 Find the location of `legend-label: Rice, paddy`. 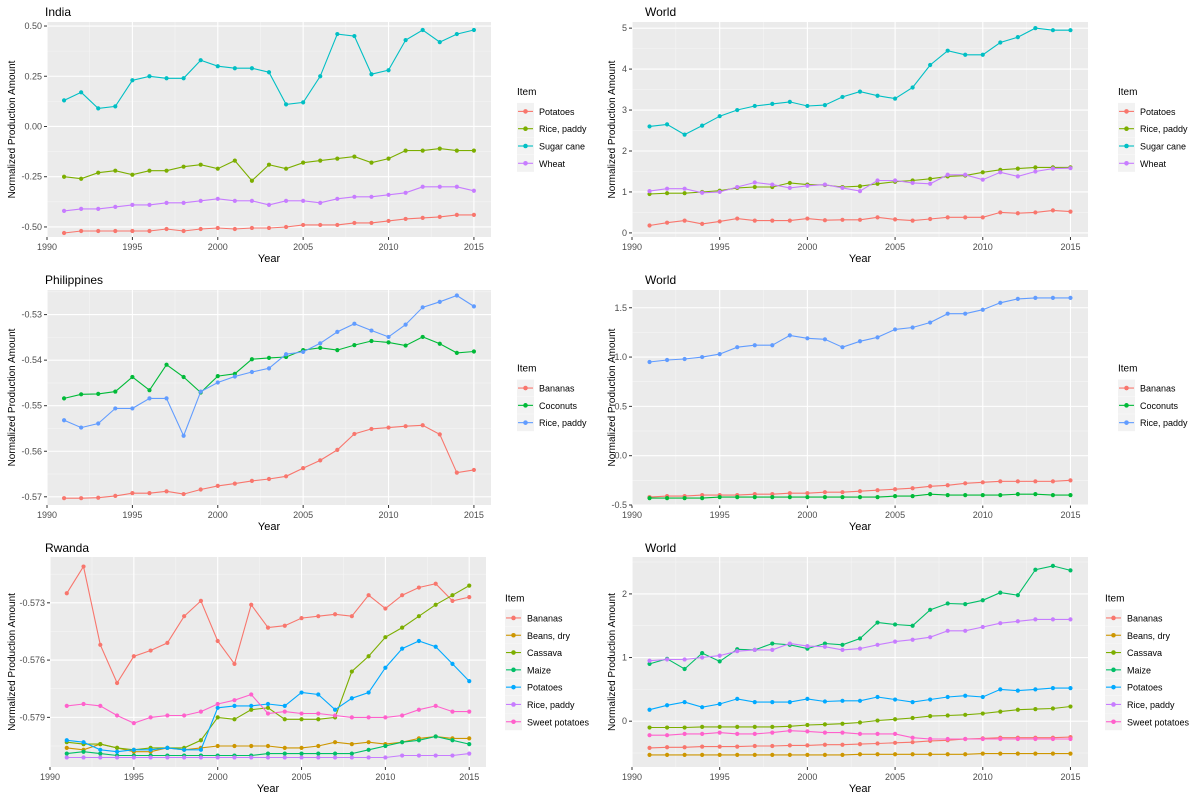

legend-label: Rice, paddy is located at coordinates (563, 423).